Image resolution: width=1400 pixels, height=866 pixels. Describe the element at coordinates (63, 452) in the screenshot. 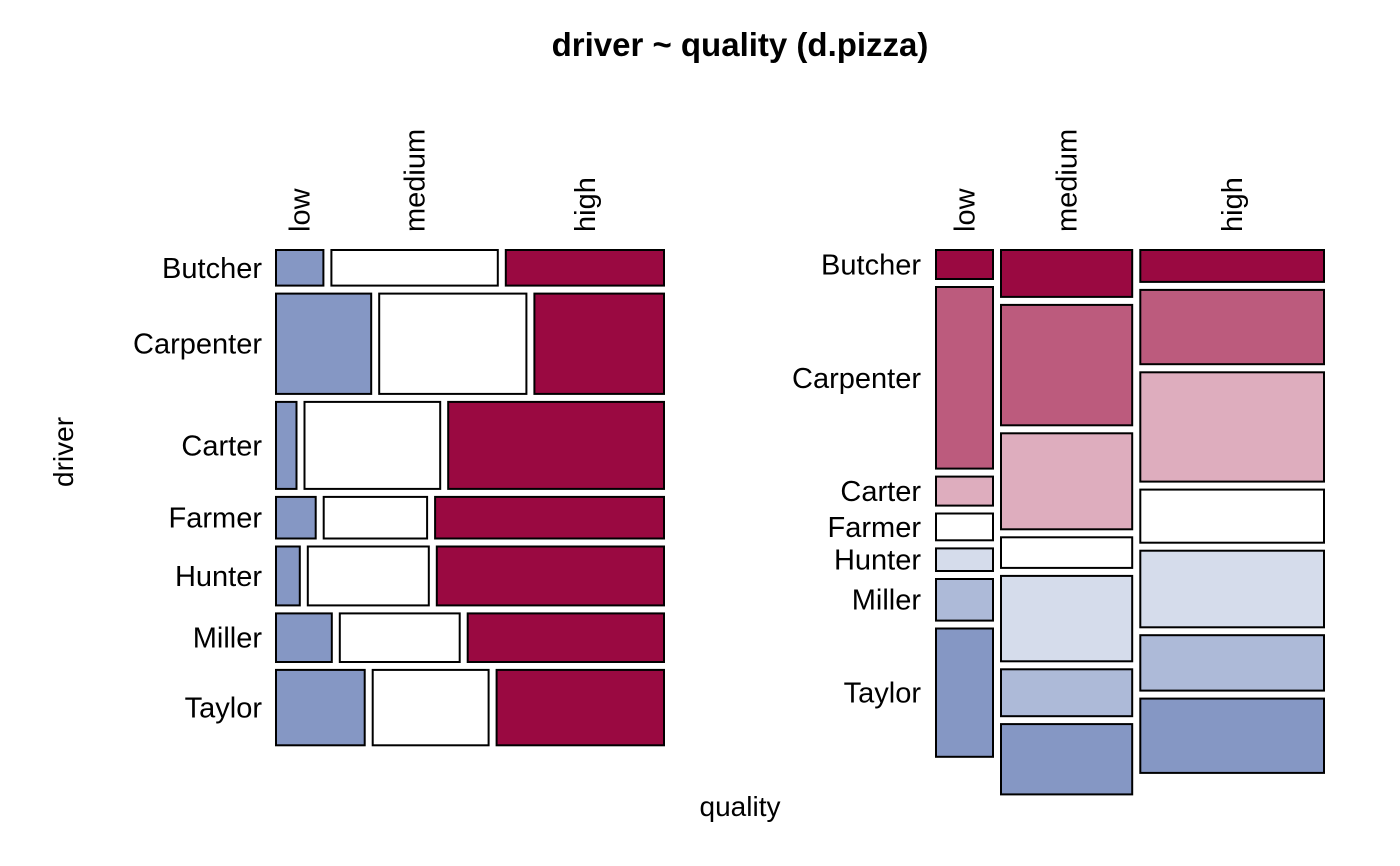

I see `y-axis-label: driver` at that location.